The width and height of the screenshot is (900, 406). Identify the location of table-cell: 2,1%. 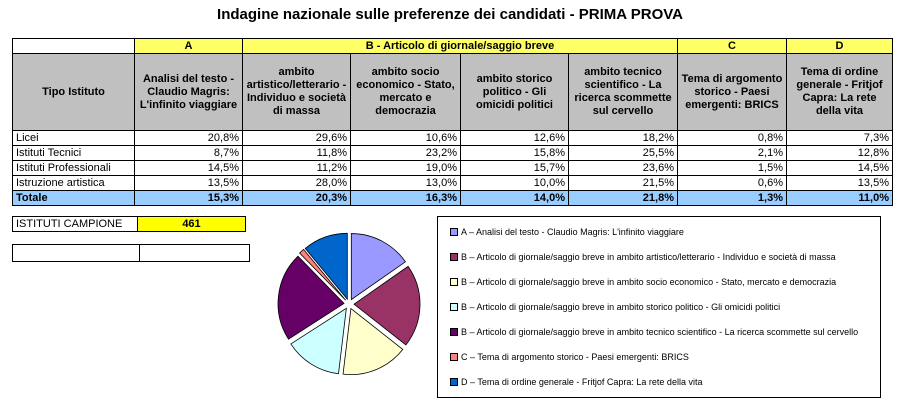
(732, 153).